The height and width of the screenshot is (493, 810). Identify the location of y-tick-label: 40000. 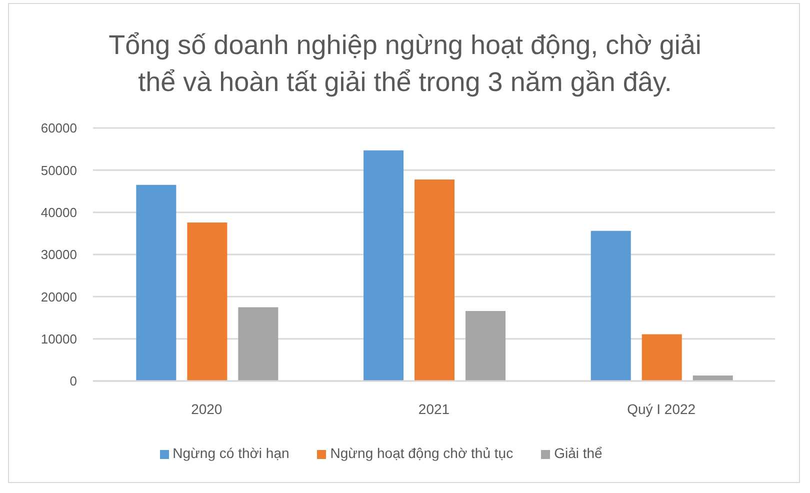
(58, 212).